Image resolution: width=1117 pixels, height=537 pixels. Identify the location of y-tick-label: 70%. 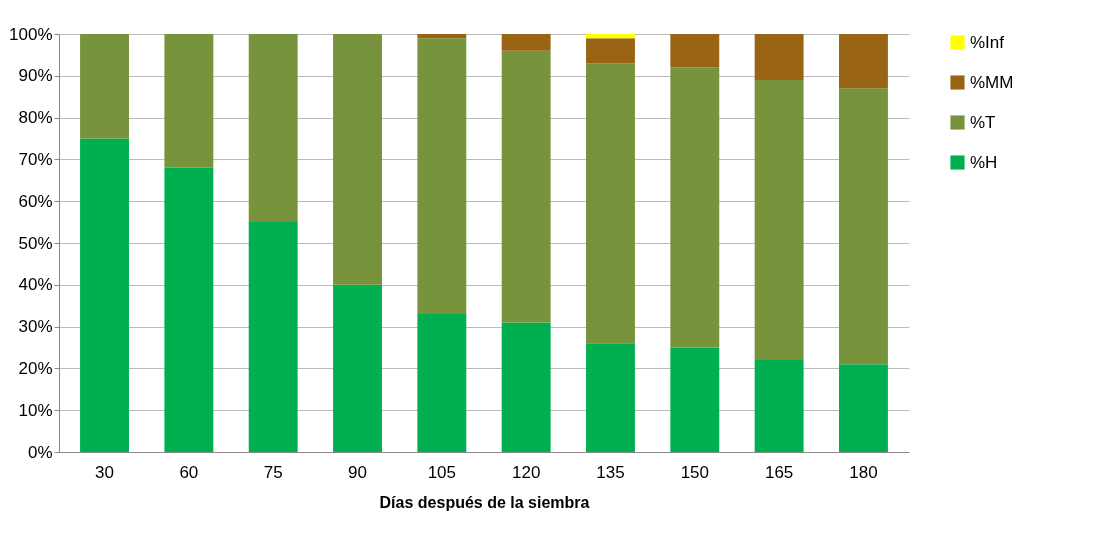
(35, 159).